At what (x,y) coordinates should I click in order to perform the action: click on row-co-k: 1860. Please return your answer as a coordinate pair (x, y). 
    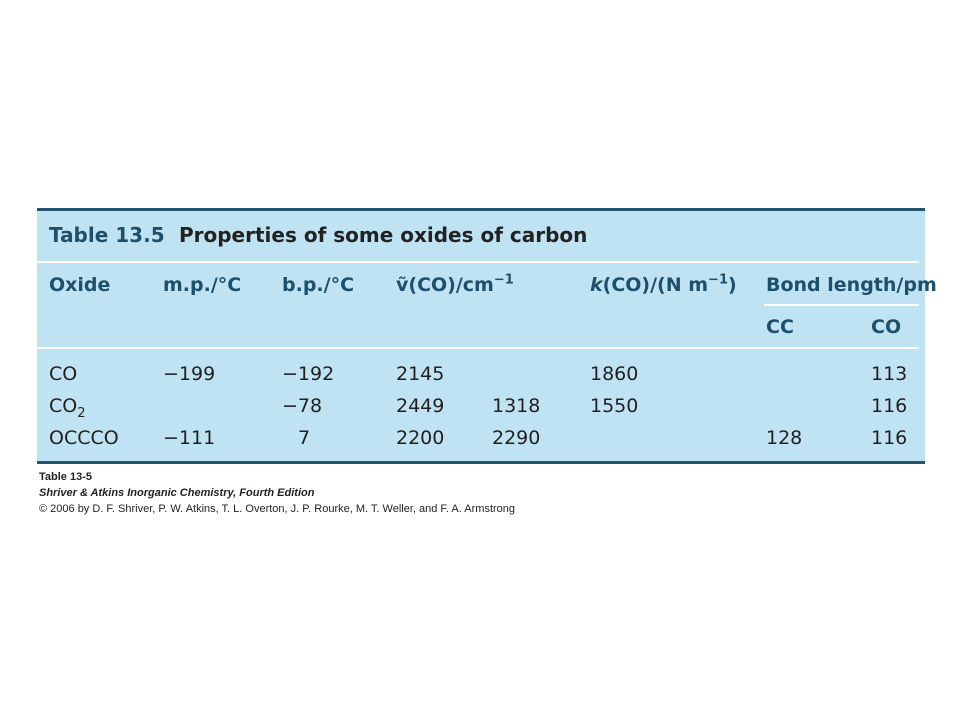
    Looking at the image, I should click on (614, 374).